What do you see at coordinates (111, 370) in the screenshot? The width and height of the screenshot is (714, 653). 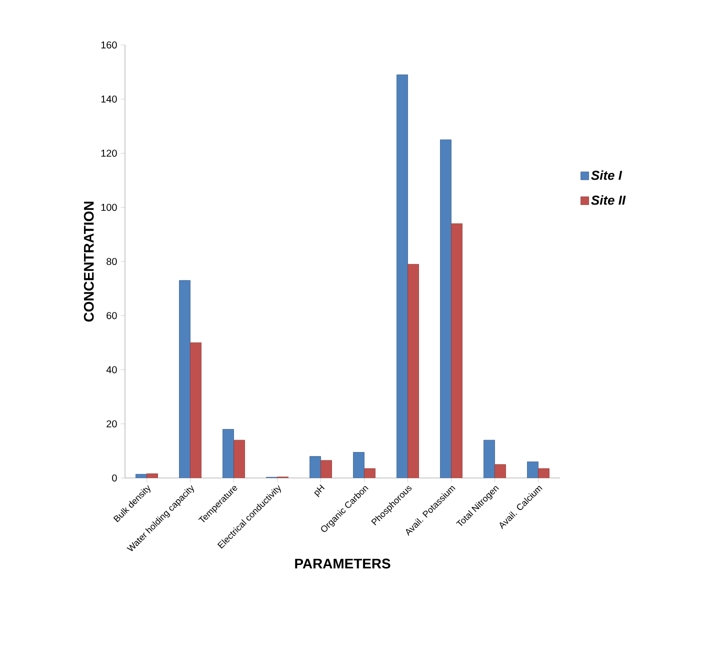 I see `y-tick-label: 40` at bounding box center [111, 370].